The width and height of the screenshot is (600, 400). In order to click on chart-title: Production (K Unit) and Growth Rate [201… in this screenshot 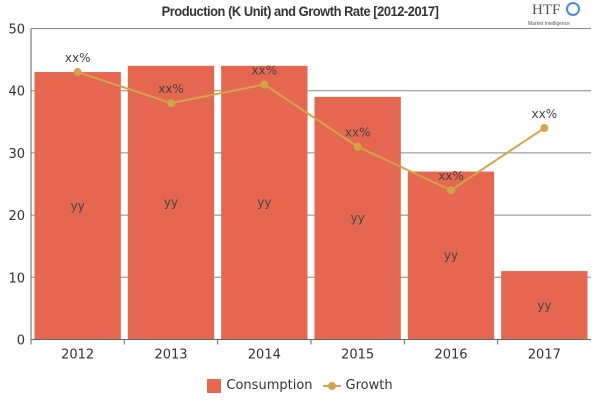, I will do `click(300, 11)`.